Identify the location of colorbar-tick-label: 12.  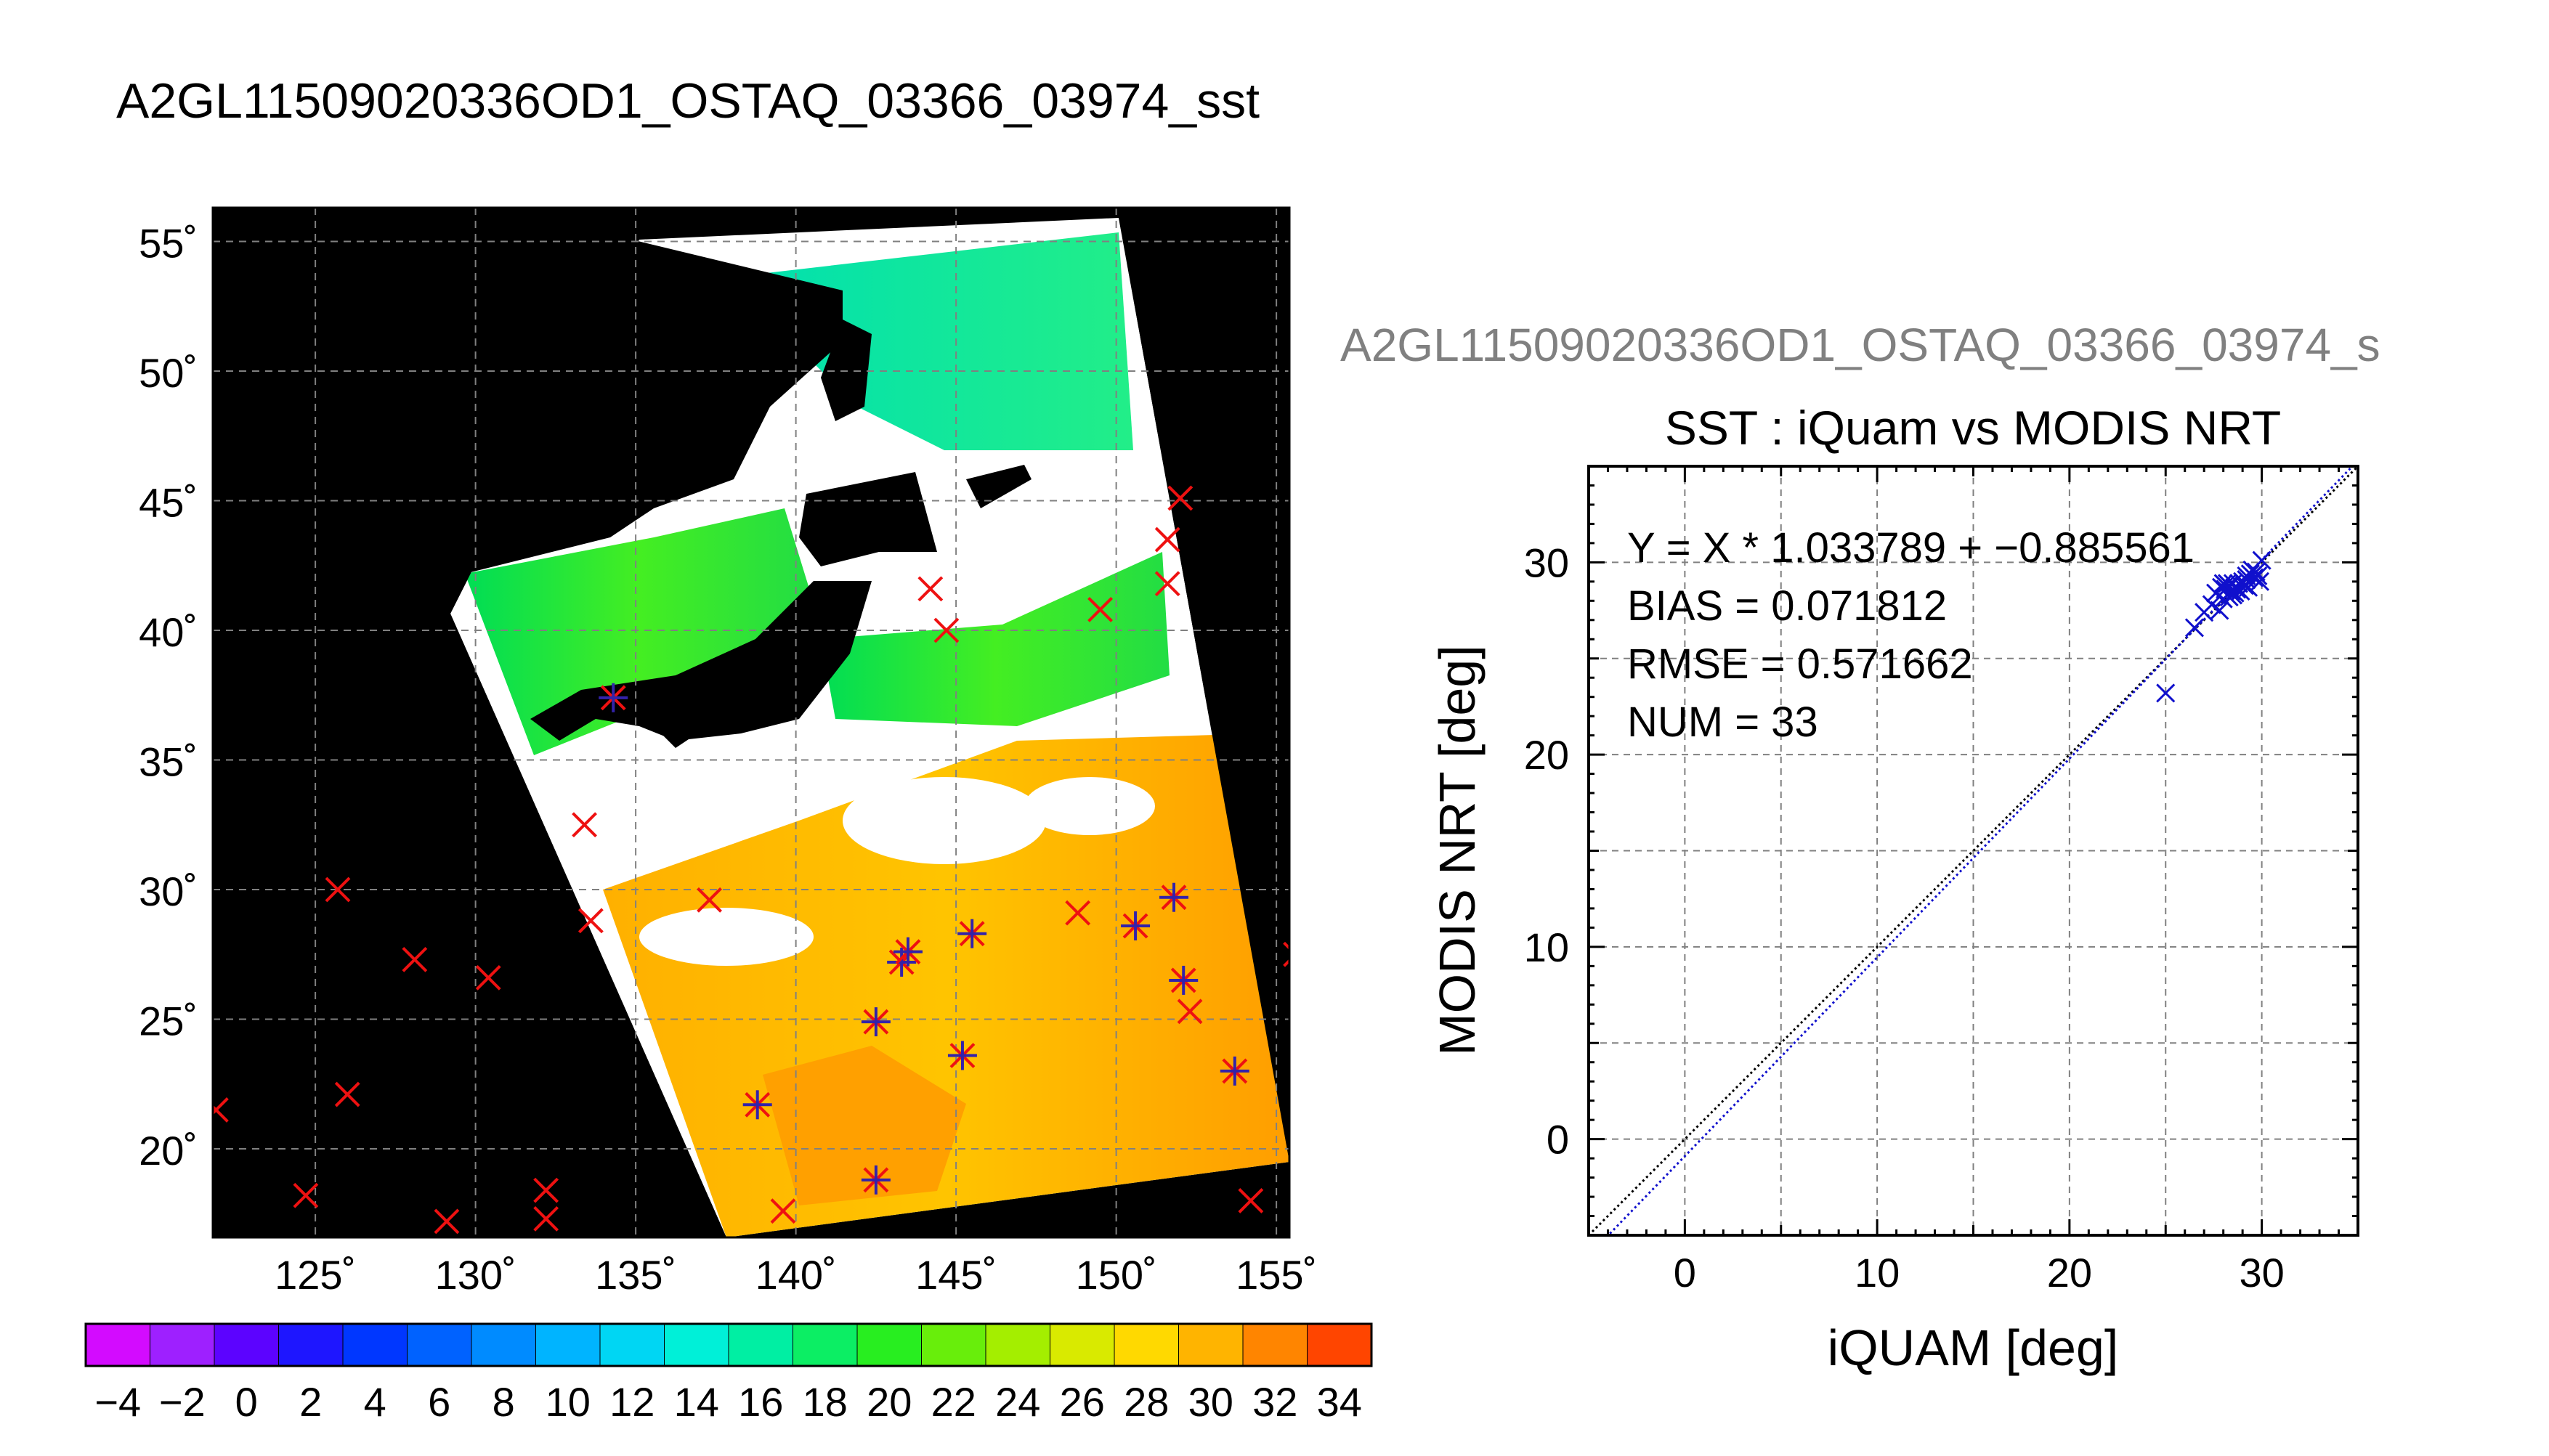
(632, 1402).